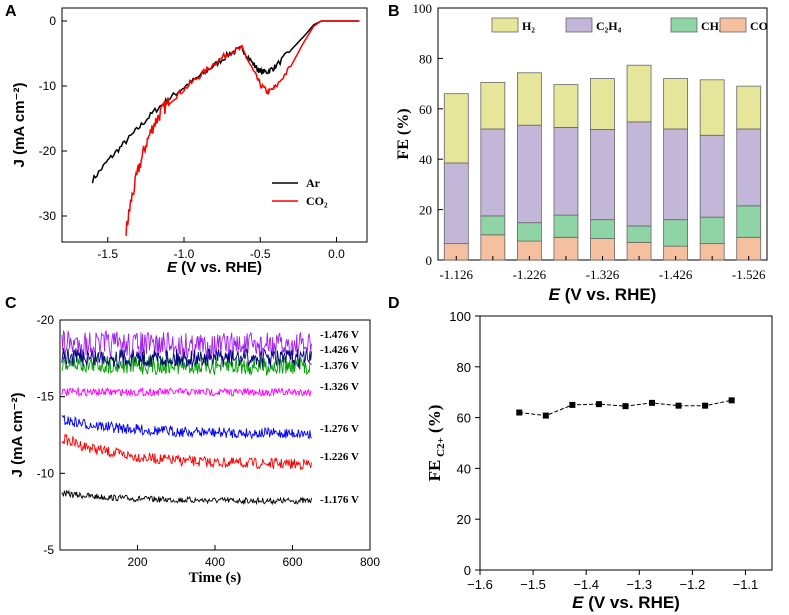 The width and height of the screenshot is (789, 615). Describe the element at coordinates (533, 584) in the screenshot. I see `x-tick-label: −1.5` at that location.